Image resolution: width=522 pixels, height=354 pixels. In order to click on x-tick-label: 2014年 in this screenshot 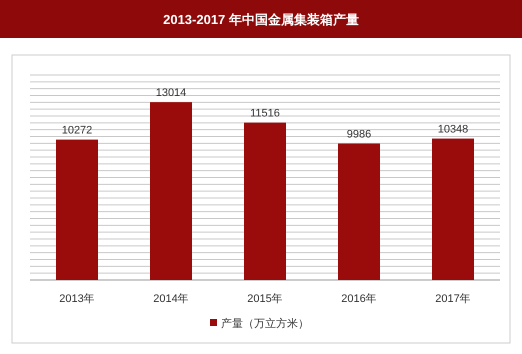, I will do `click(171, 299)`.